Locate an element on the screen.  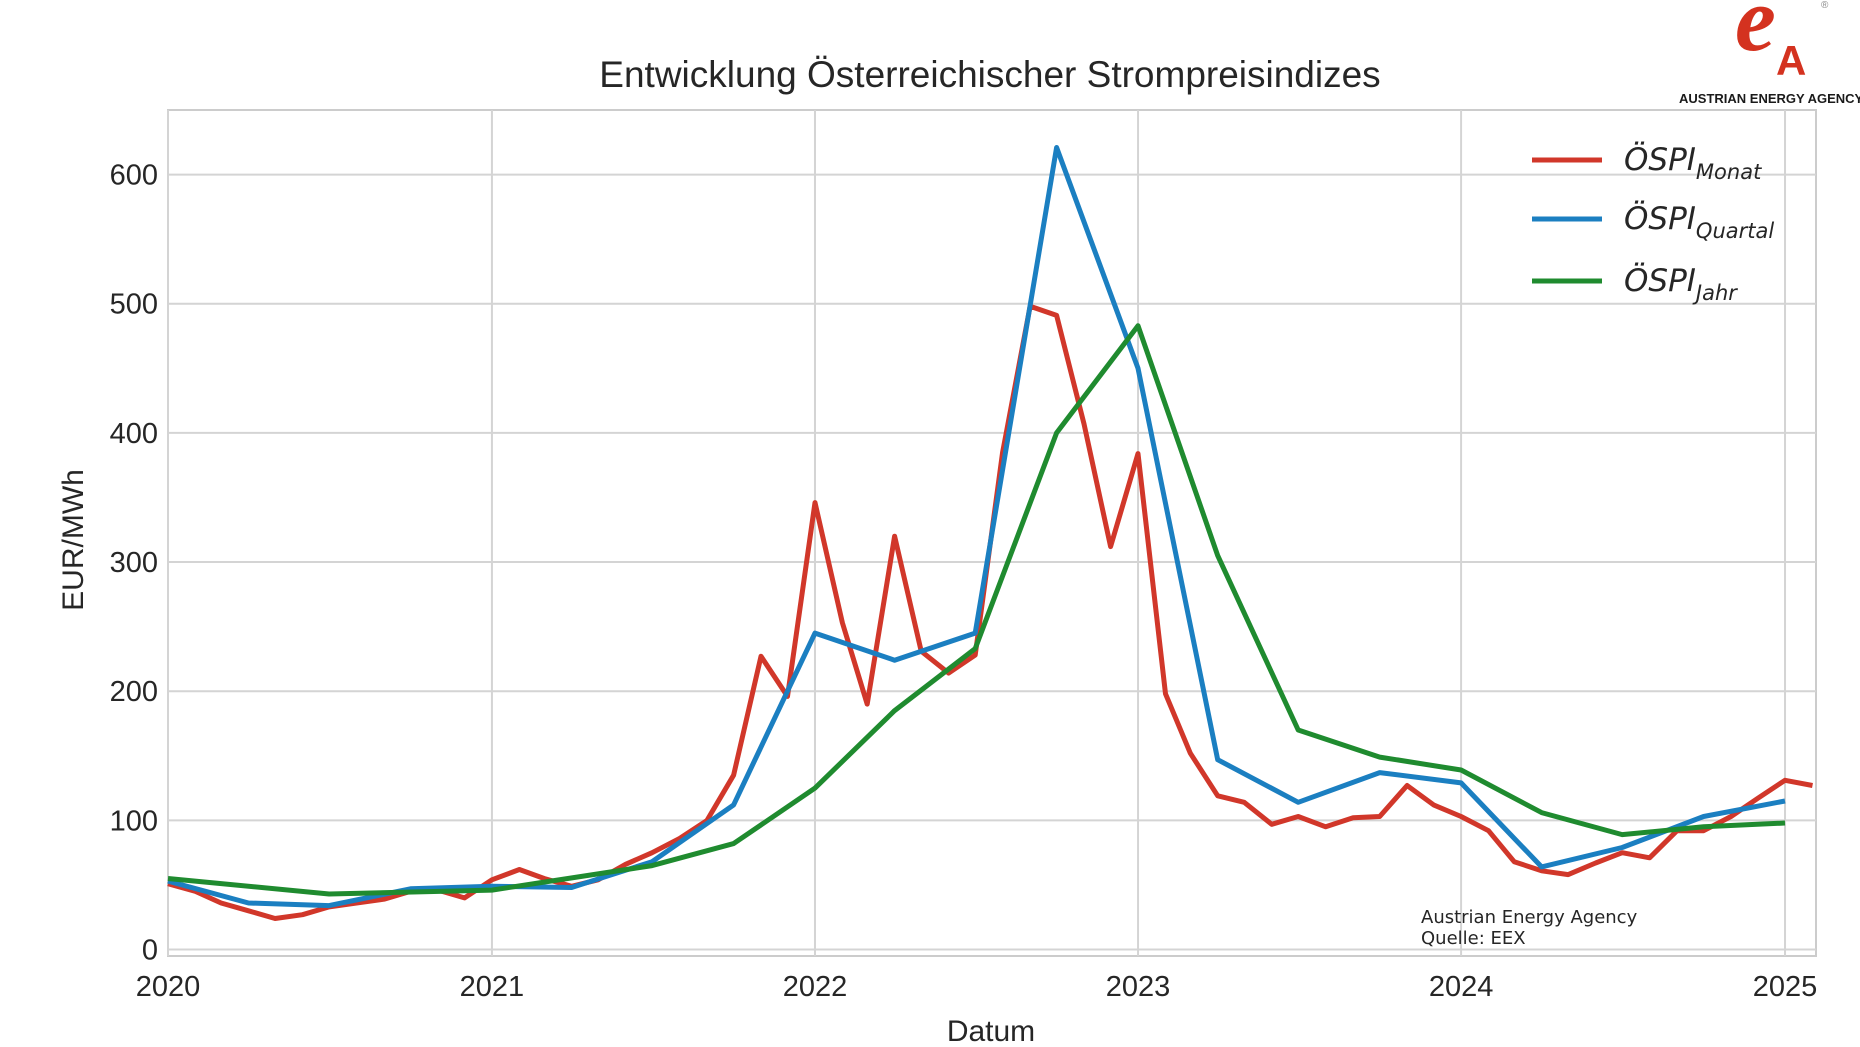
austrian-energy-agency-logo: e A ® AUSTRIAN ENERGY AGENCY is located at coordinates (1769, 53).